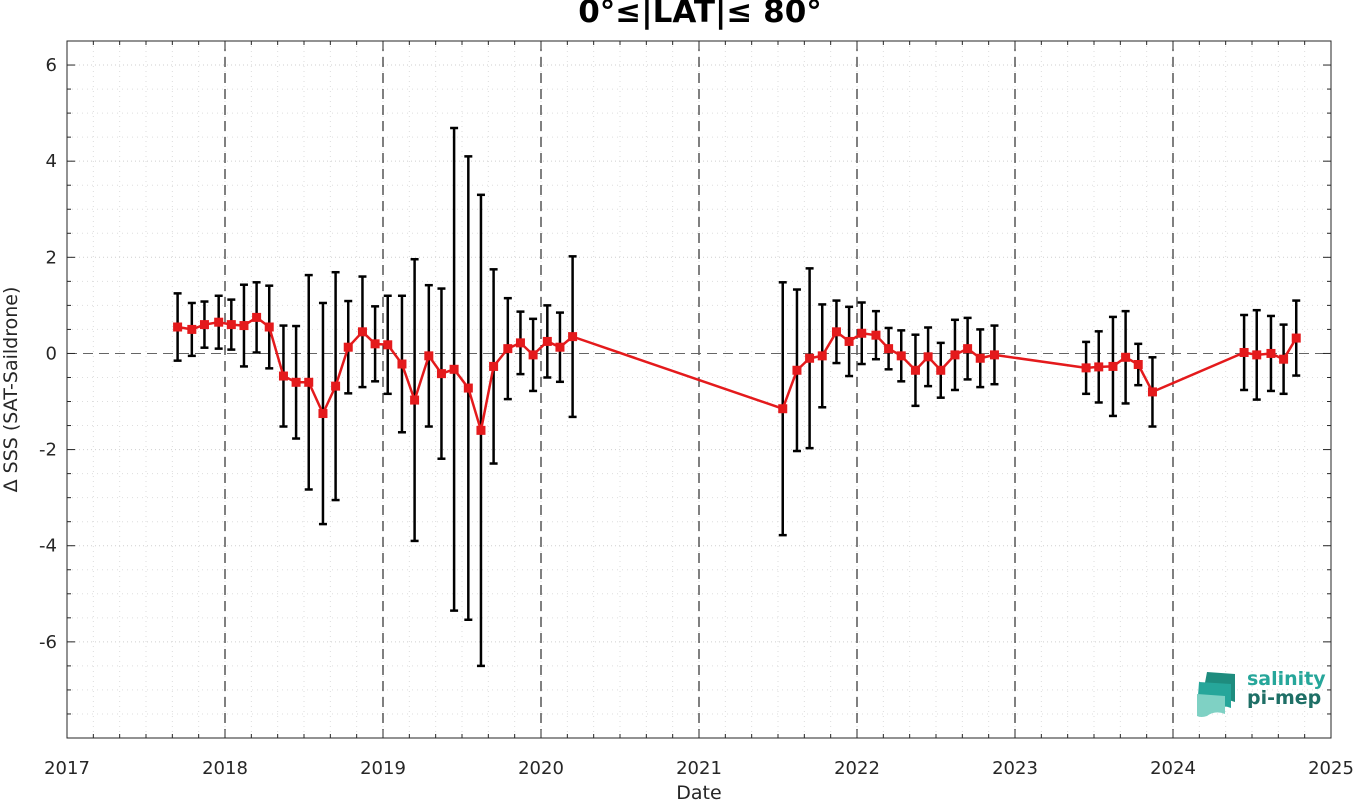 The height and width of the screenshot is (801, 1355). Describe the element at coordinates (857, 768) in the screenshot. I see `x-tick-label: 2022` at that location.